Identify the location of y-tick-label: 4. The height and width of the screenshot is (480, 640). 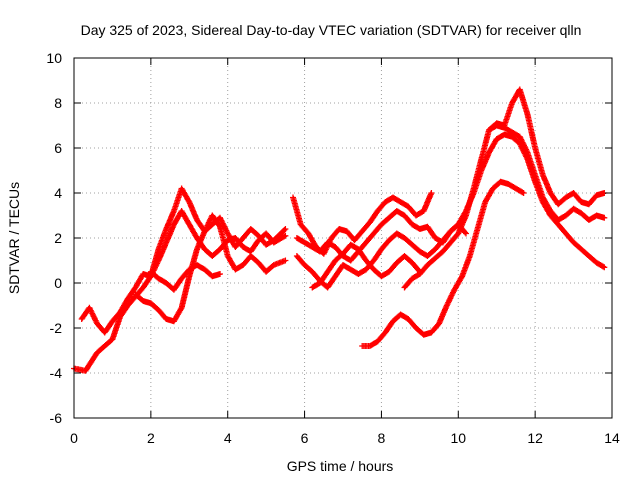
(58, 193).